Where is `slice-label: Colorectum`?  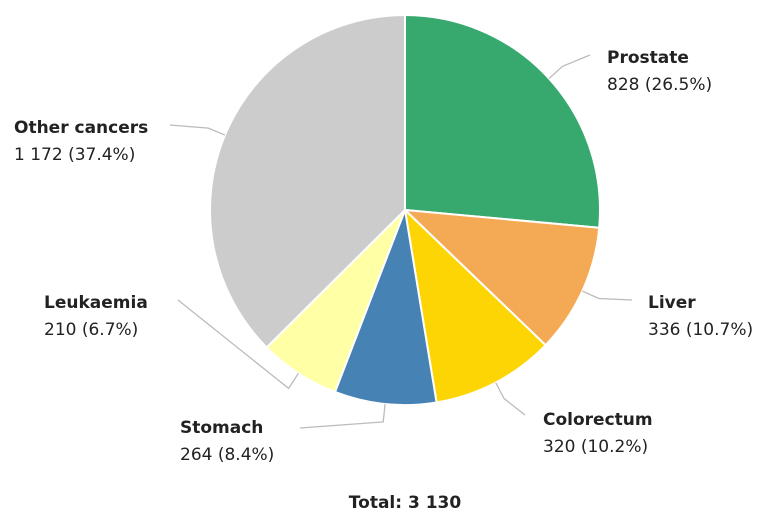
slice-label: Colorectum is located at coordinates (598, 420).